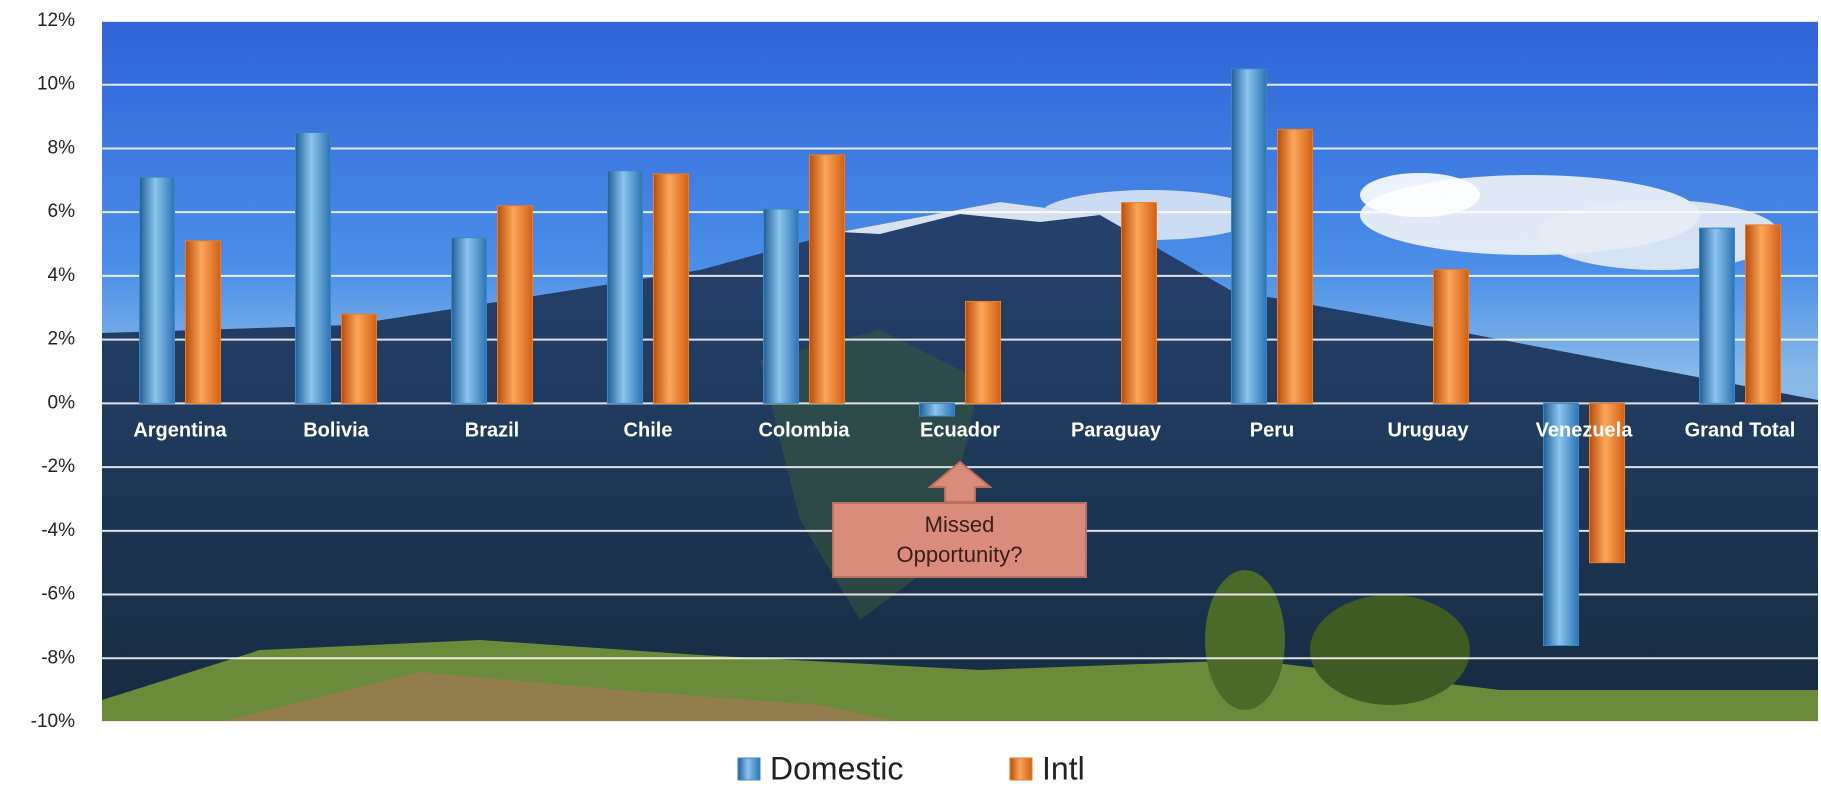 The width and height of the screenshot is (1821, 788). Describe the element at coordinates (180, 430) in the screenshot. I see `x-tick-label: Argentina` at that location.